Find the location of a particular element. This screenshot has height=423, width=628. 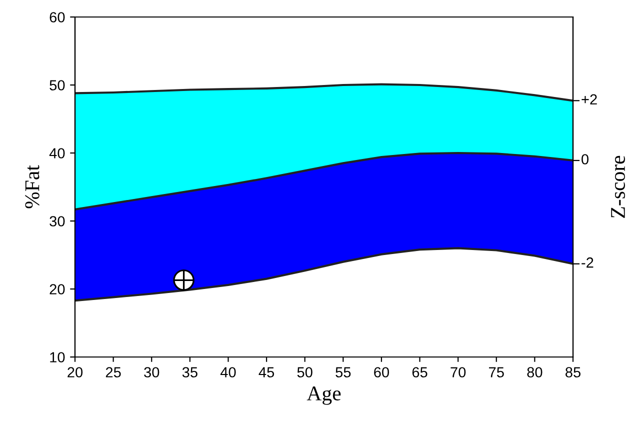

x-tick-label: 65 is located at coordinates (420, 372).